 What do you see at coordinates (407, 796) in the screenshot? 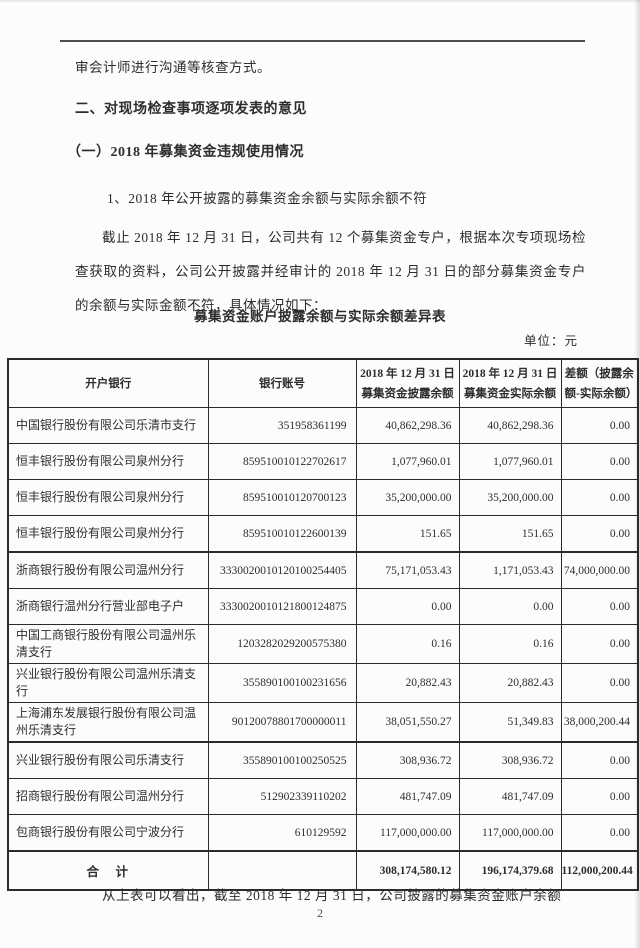
I see `cell-disclosed: 481,747.09` at bounding box center [407, 796].